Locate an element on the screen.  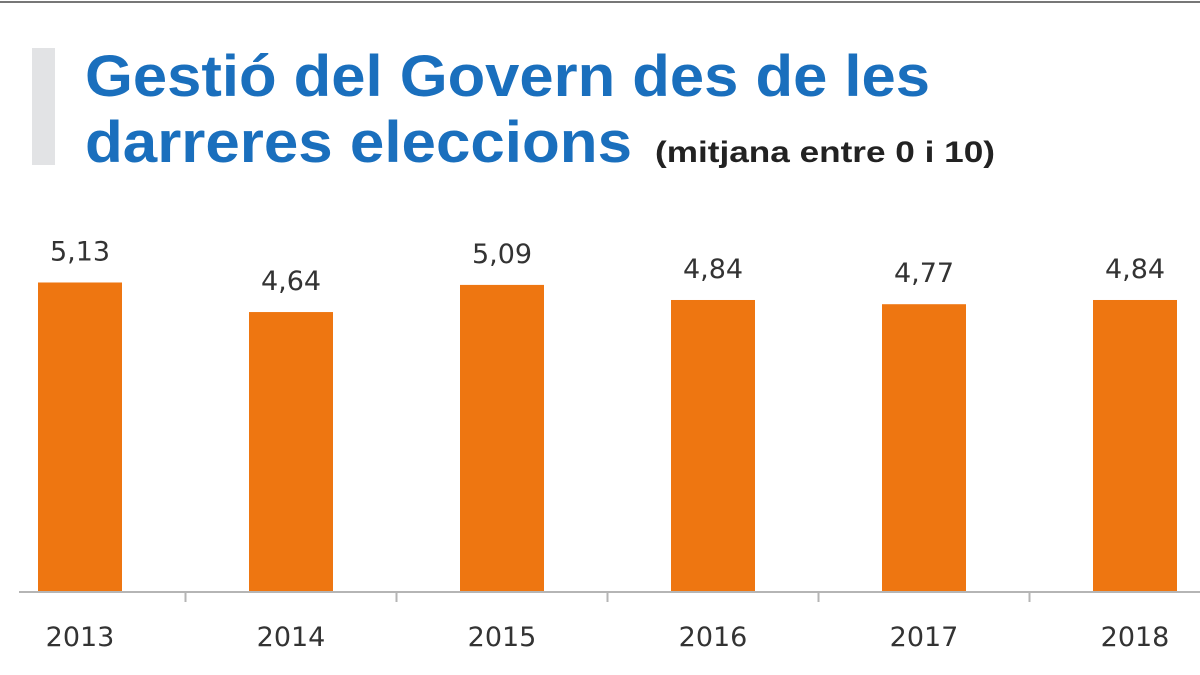
chart-title-line-2: darreres eleccions is located at coordinates (358, 142).